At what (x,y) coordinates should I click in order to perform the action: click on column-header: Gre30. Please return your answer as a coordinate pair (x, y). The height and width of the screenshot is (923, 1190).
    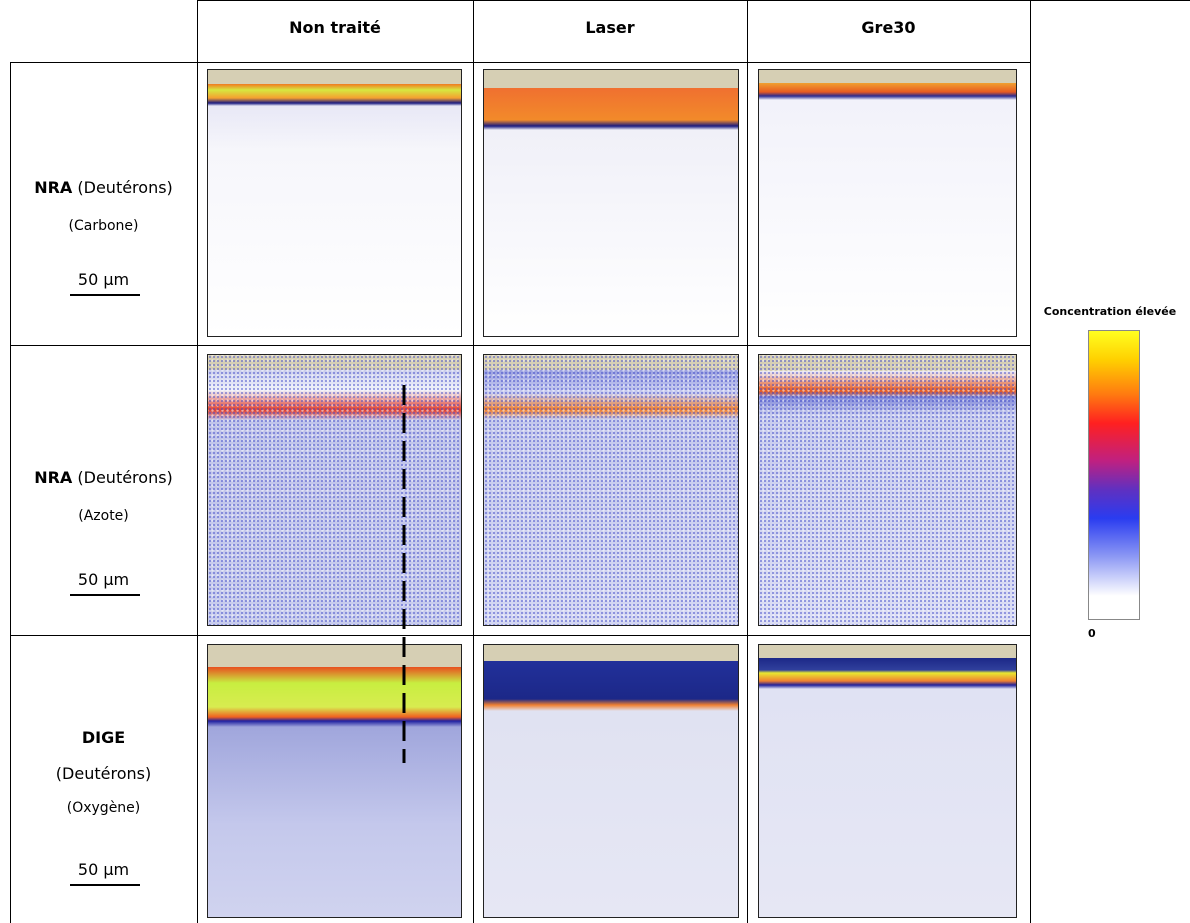
    Looking at the image, I should click on (888, 27).